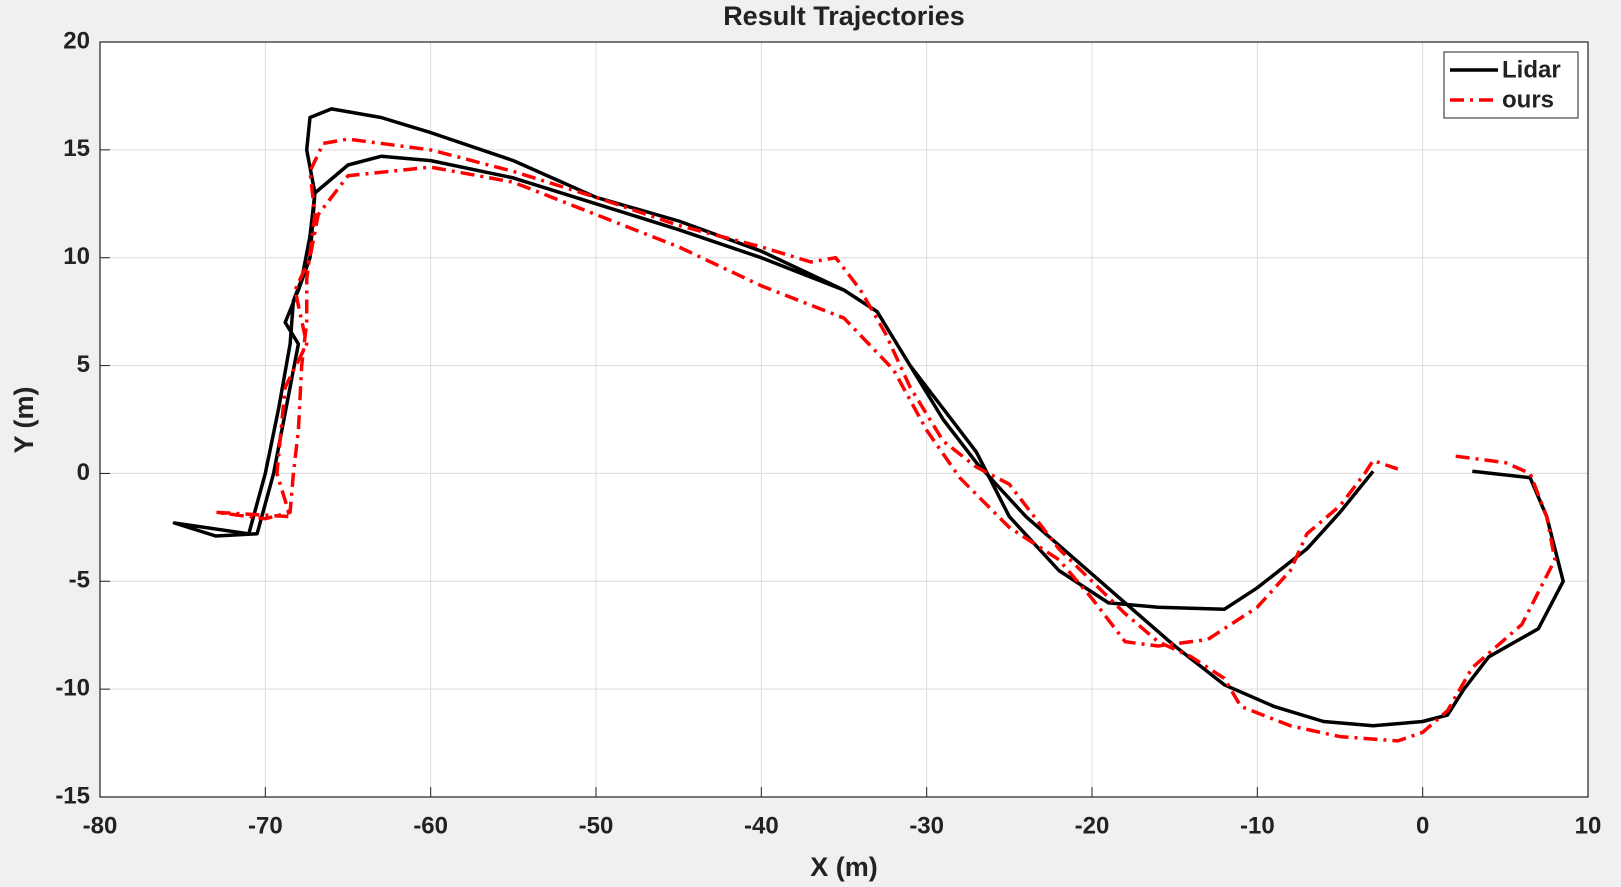 This screenshot has height=887, width=1621. What do you see at coordinates (265, 825) in the screenshot?
I see `x-tick-label: -70` at bounding box center [265, 825].